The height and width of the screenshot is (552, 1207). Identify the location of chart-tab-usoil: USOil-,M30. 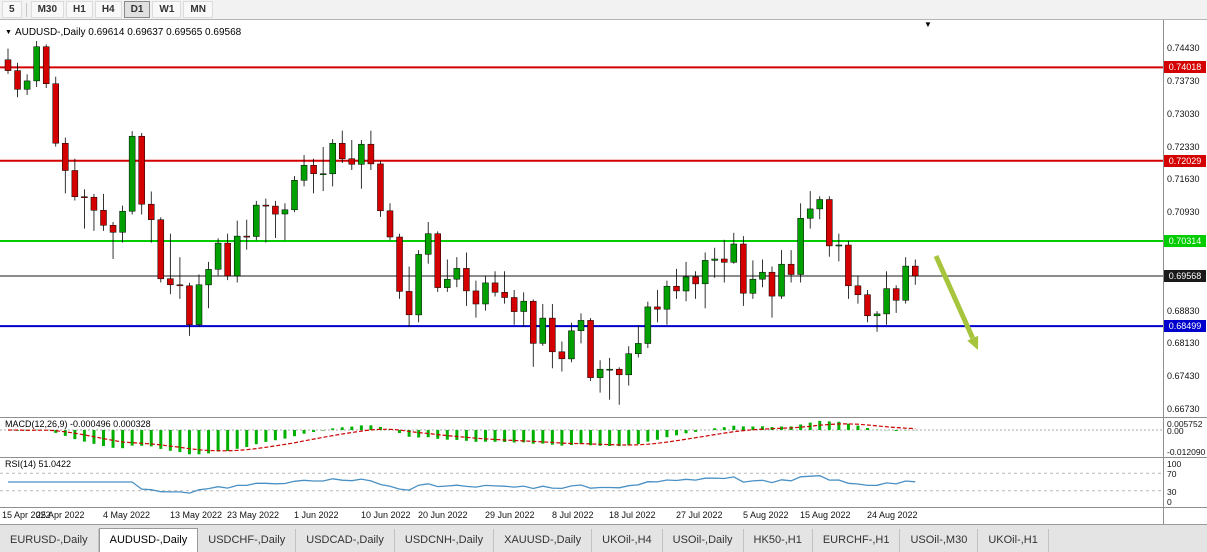
(939, 540).